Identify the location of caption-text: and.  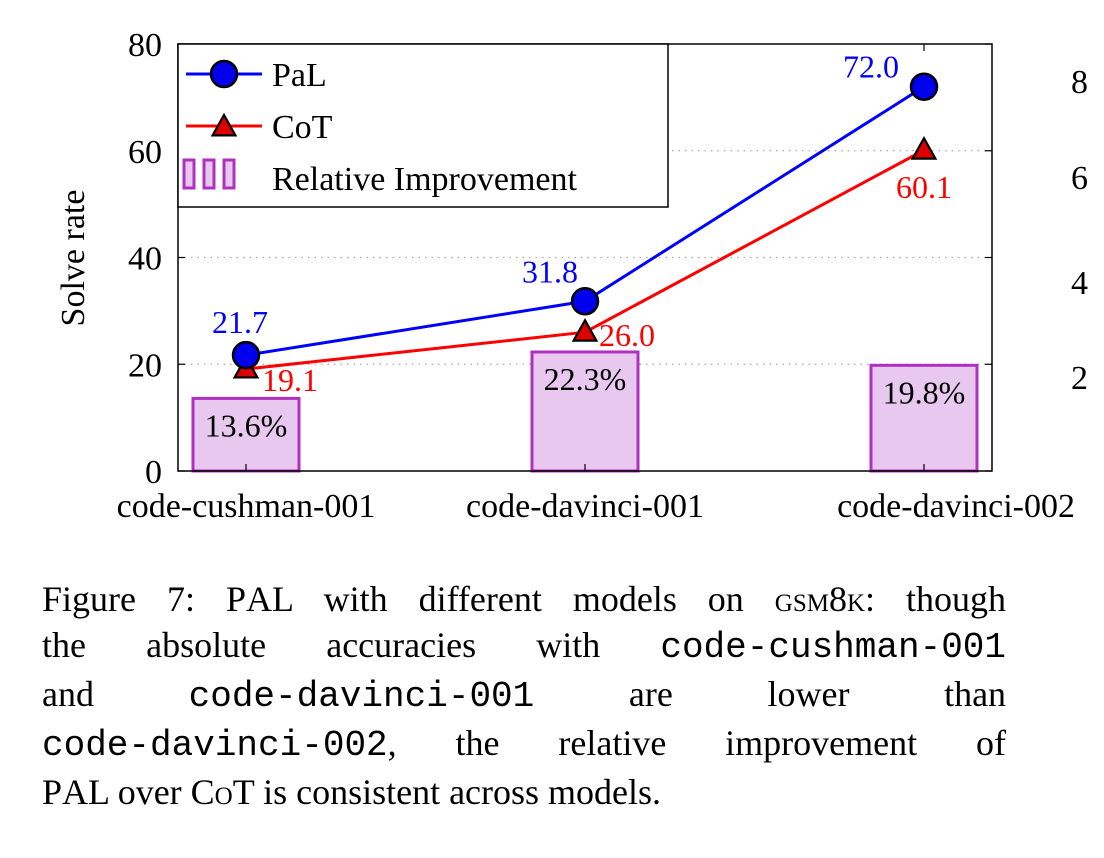
(68, 694).